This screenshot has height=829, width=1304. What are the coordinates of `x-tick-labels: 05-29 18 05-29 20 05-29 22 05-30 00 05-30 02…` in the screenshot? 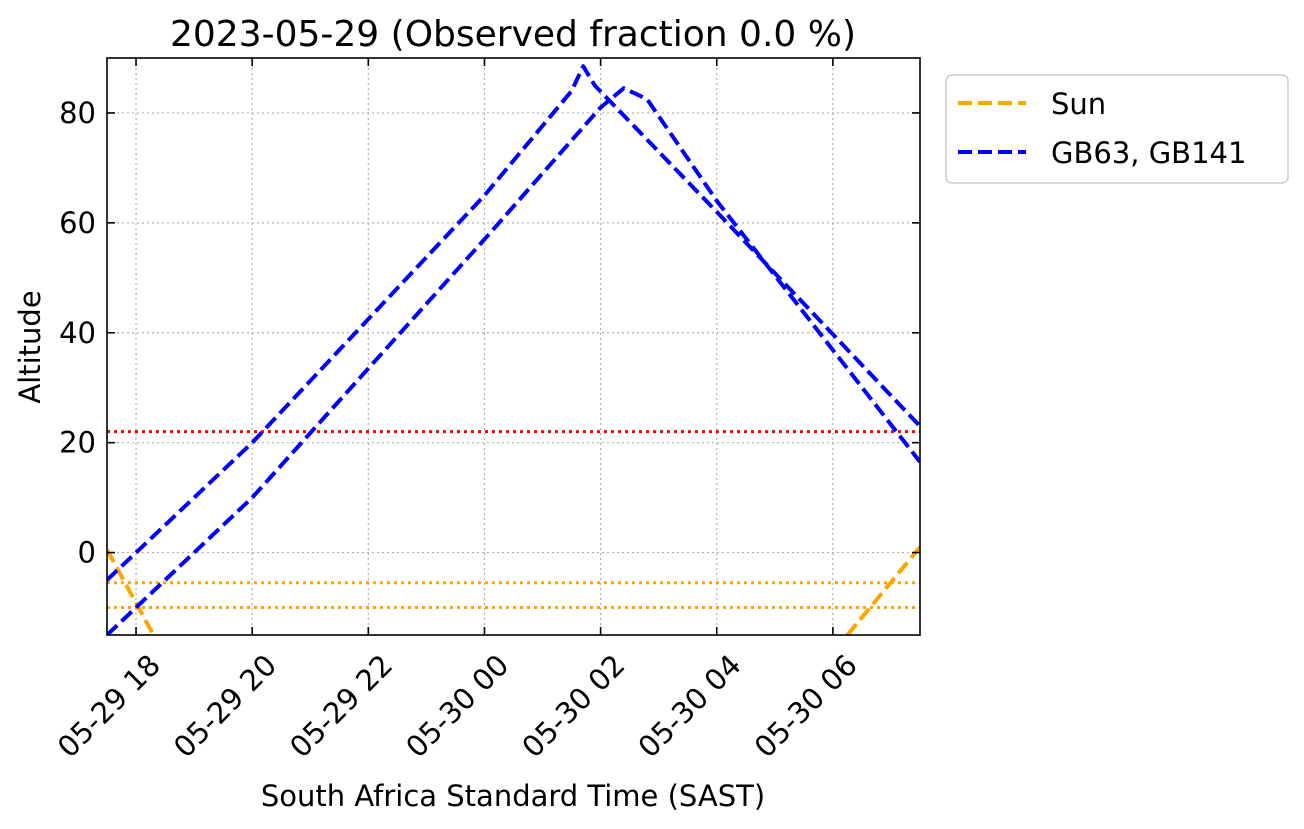 It's located at (457, 706).